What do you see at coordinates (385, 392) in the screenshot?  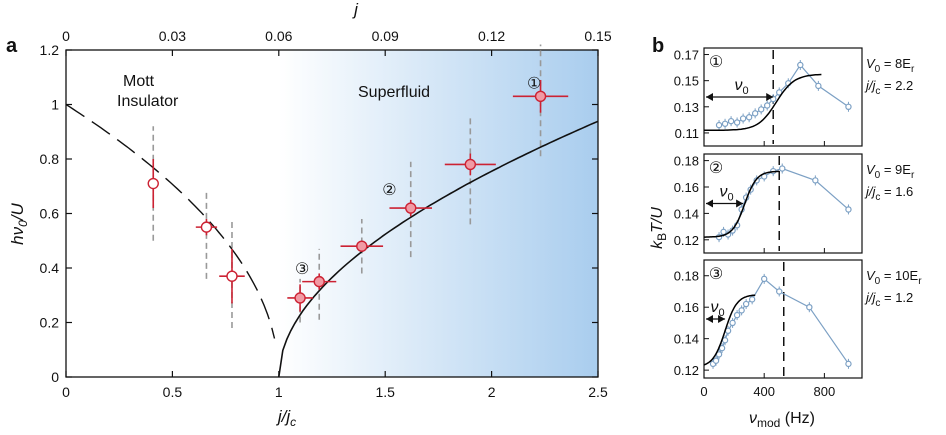 I see `x-tick-label: 1.5` at bounding box center [385, 392].